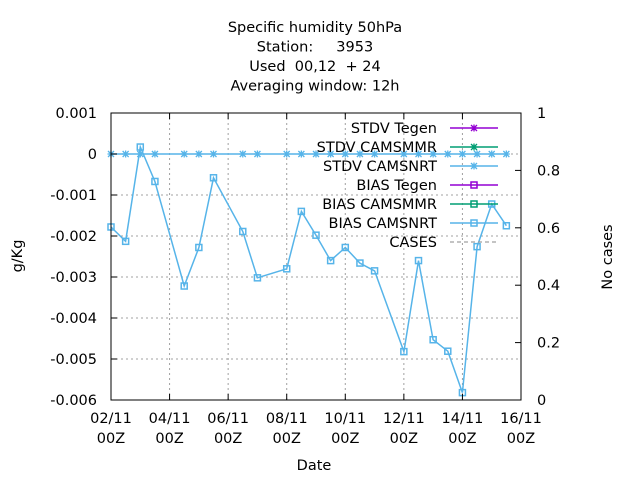 The image size is (640, 480). I want to click on title-line: Specific humidity 50hPa, so click(315, 28).